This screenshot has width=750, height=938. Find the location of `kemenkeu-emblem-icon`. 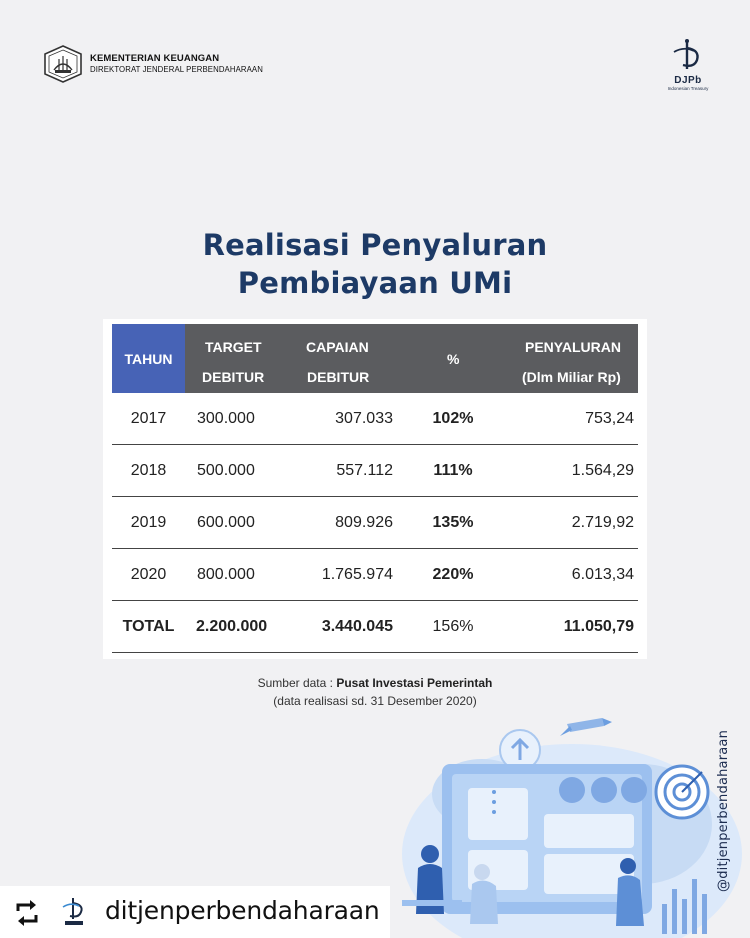

kemenkeu-emblem-icon is located at coordinates (63, 64).